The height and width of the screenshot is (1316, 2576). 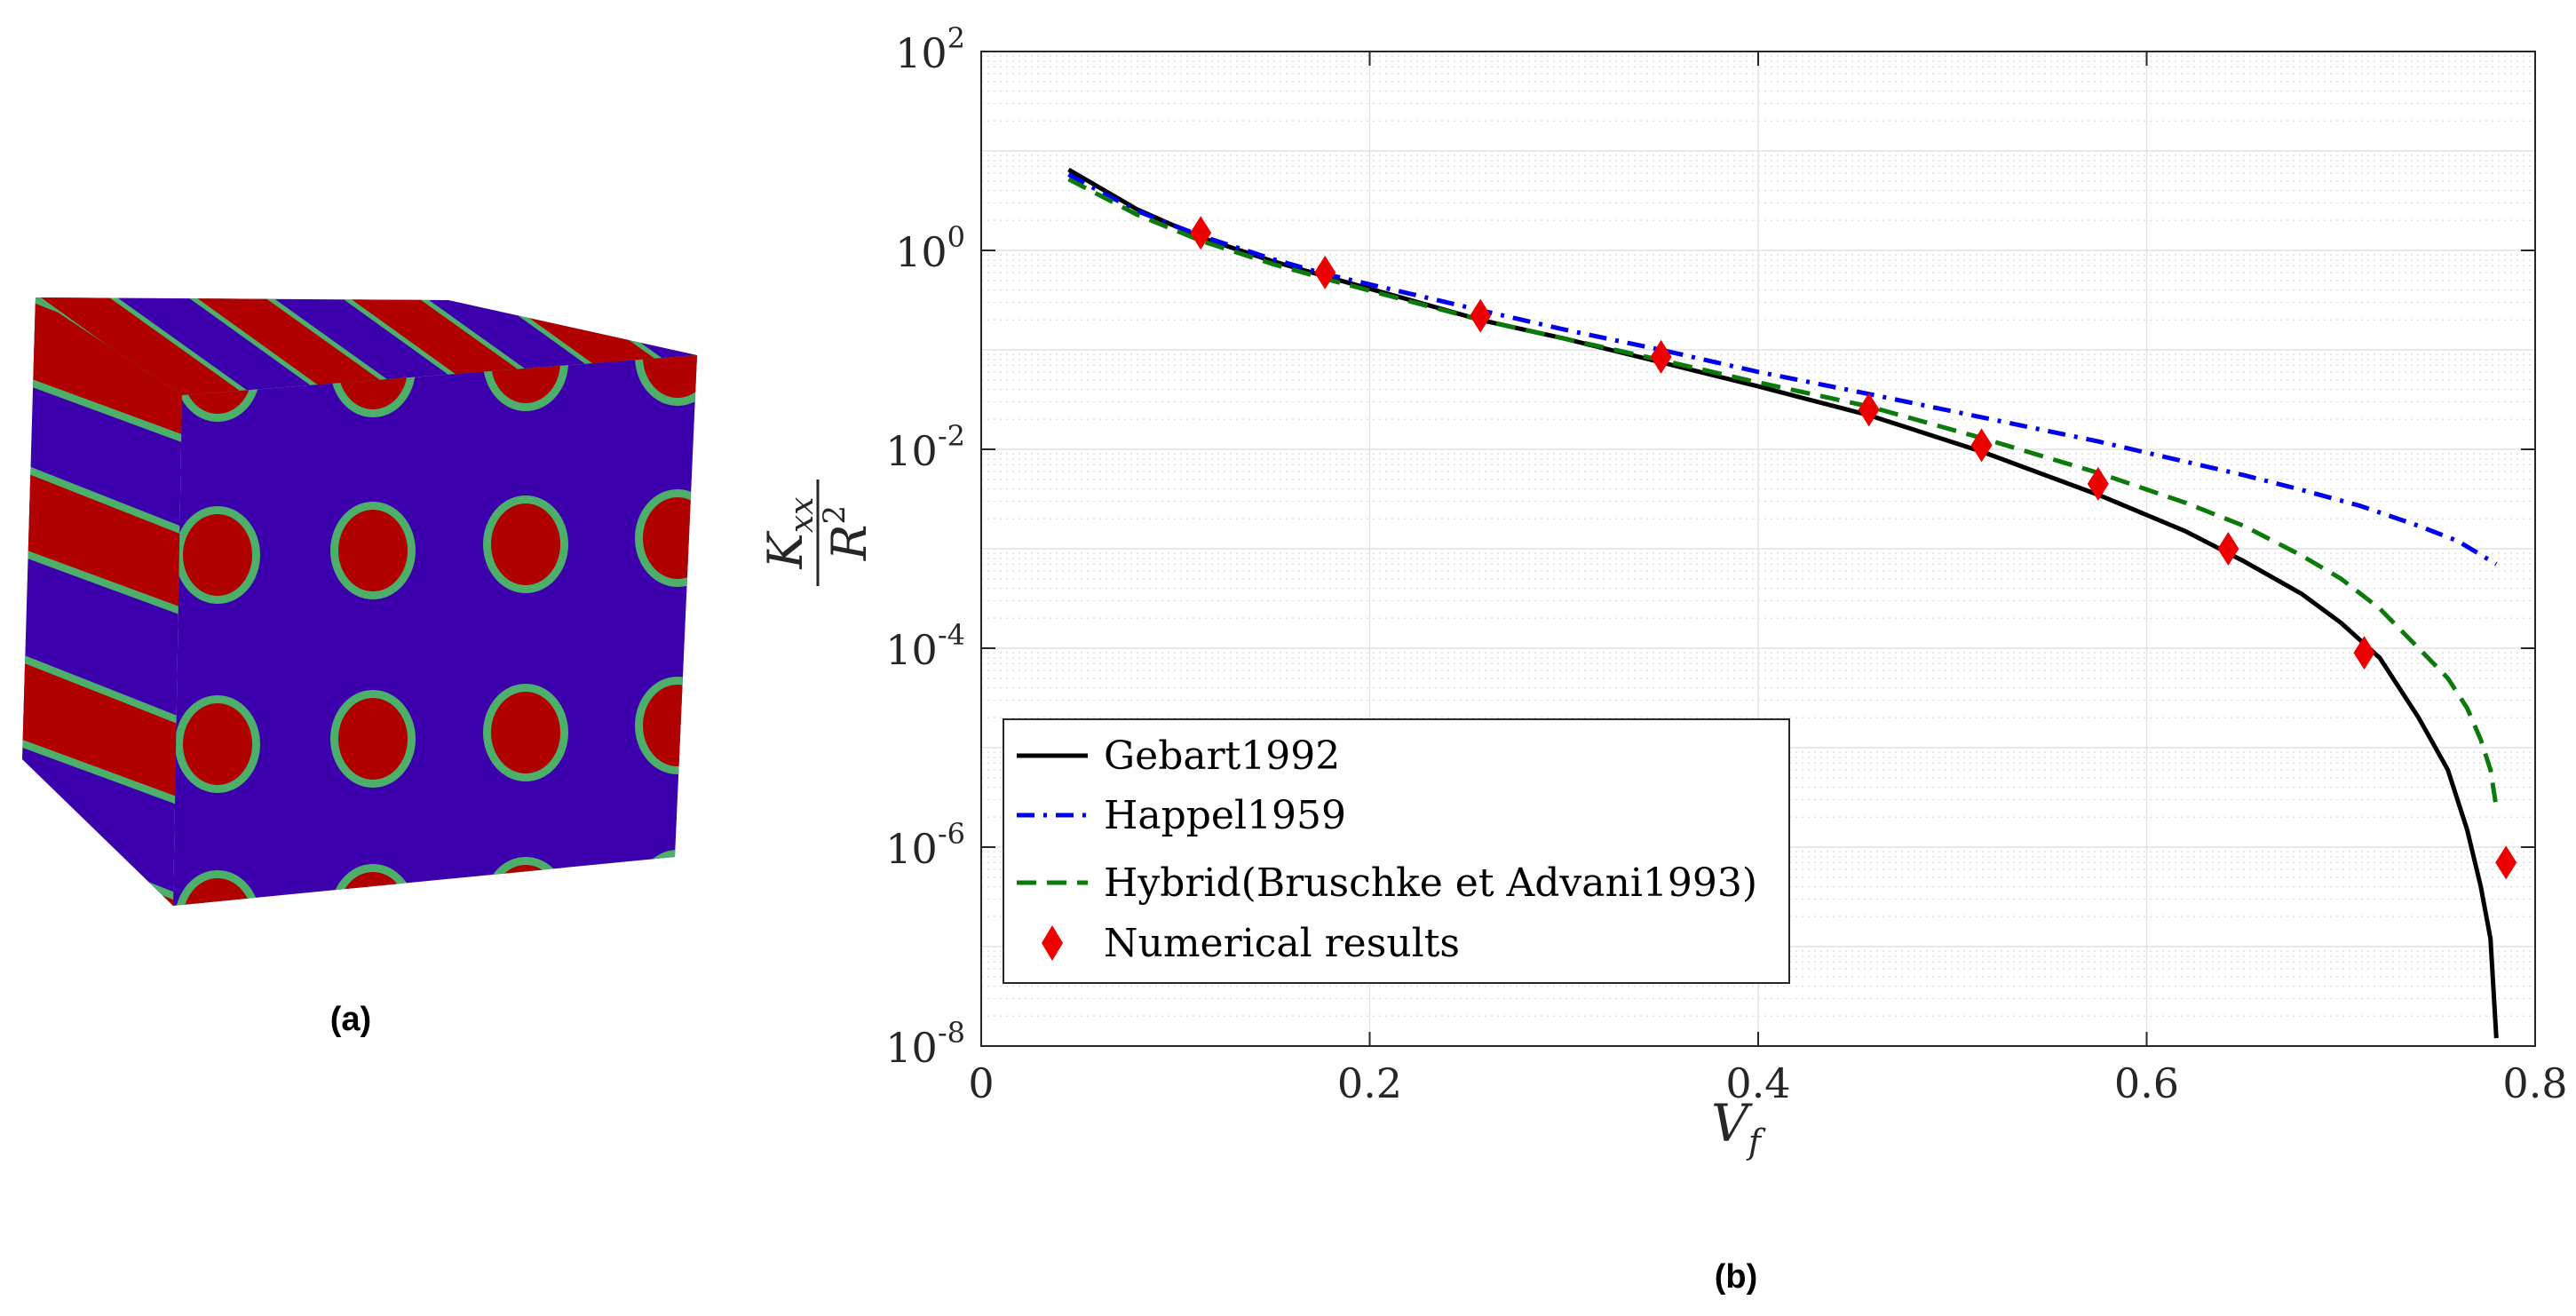 I want to click on y-label-R: R, so click(x=849, y=542).